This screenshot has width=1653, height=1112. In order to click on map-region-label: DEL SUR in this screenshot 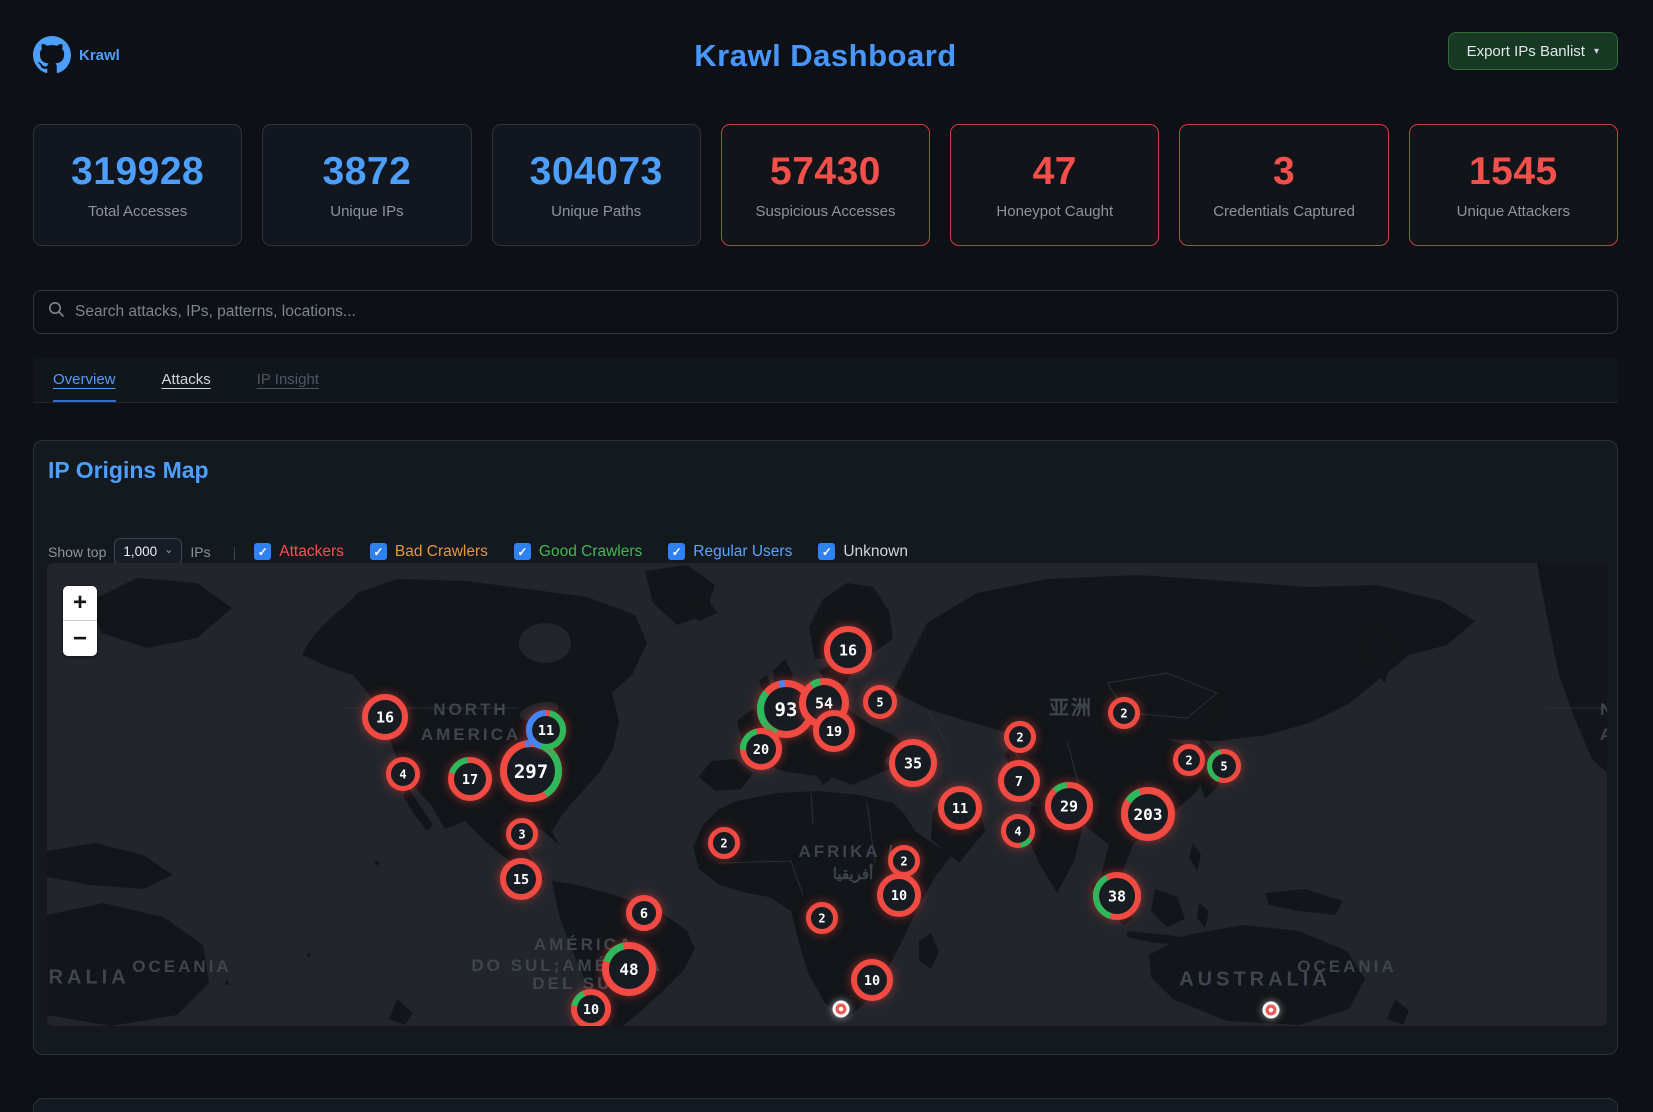, I will do `click(580, 983)`.